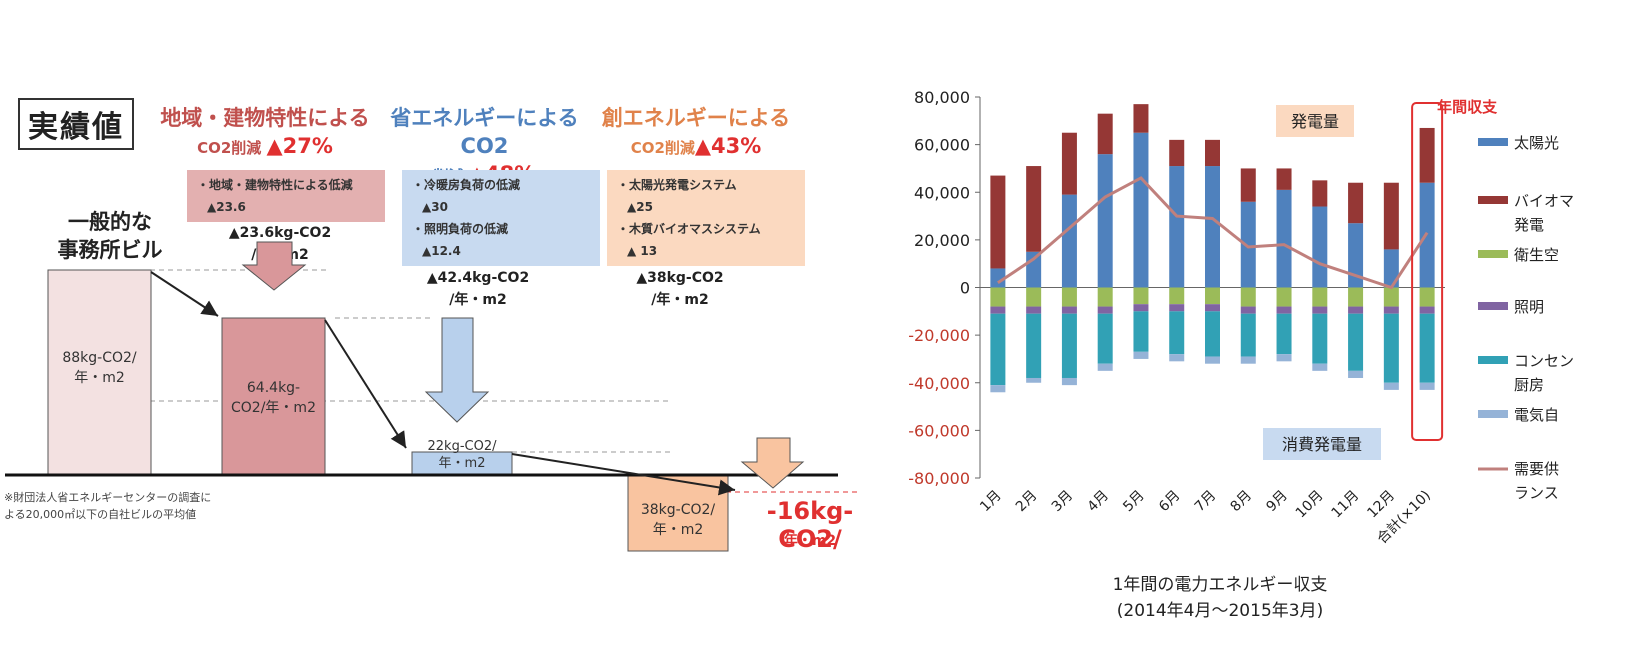  I want to click on group-header-line1: 地域・建物特性による, so click(265, 118).